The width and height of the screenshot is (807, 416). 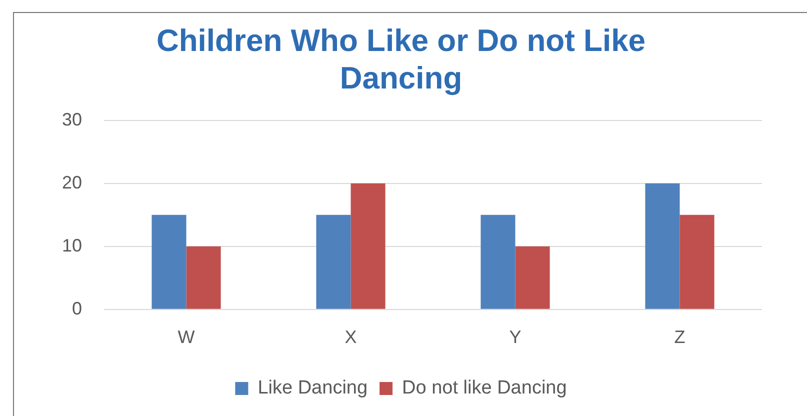 What do you see at coordinates (484, 388) in the screenshot?
I see `legend-label: Do not like Dancing` at bounding box center [484, 388].